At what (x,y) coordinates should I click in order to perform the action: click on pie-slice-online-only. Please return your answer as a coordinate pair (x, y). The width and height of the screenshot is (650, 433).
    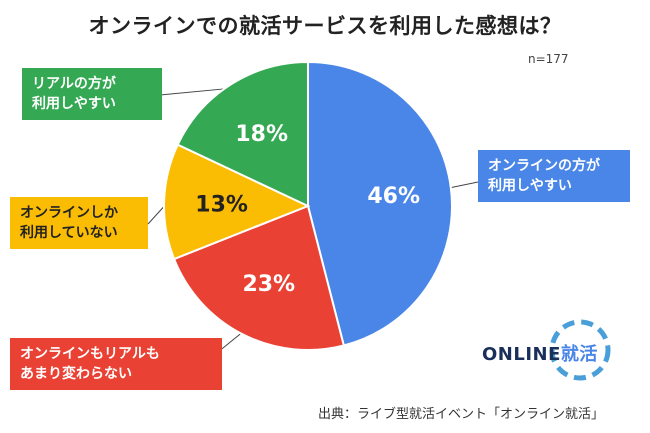
    Looking at the image, I should click on (237, 202).